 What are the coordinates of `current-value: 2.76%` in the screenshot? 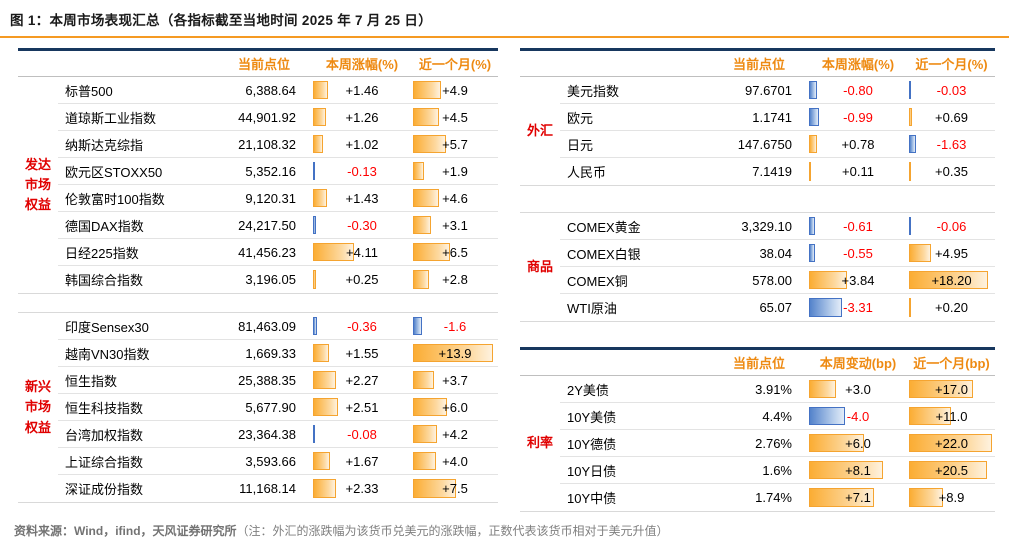 It's located at (759, 443).